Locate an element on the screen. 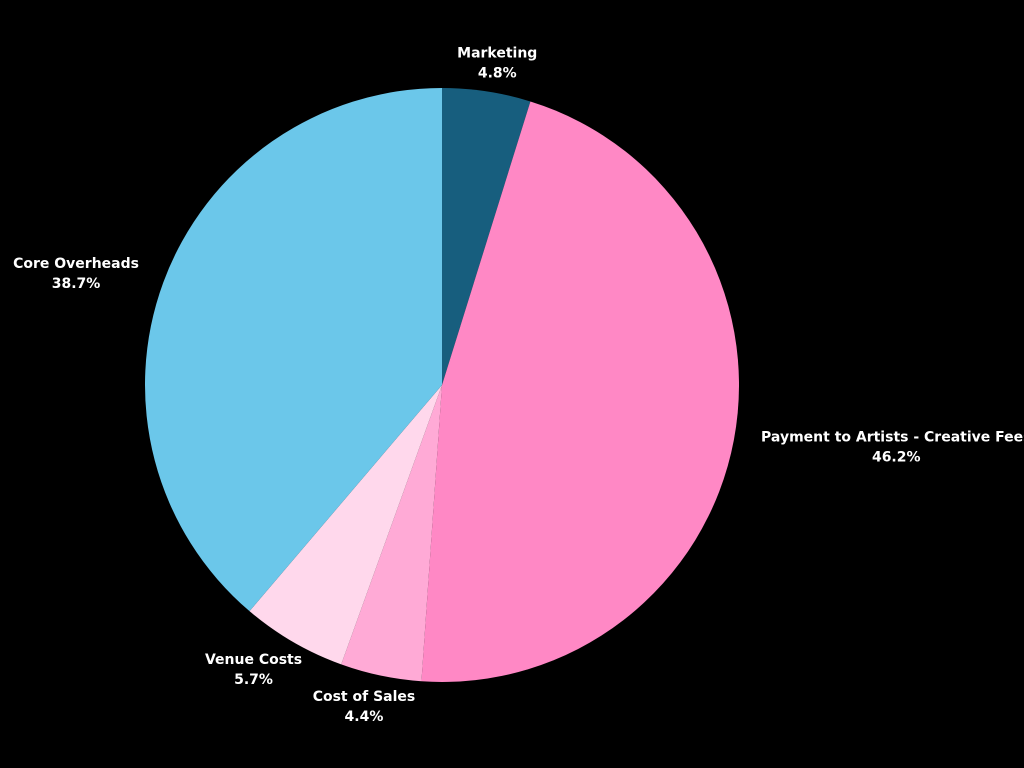 The image size is (1024, 768). value-label: 4.4% is located at coordinates (364, 717).